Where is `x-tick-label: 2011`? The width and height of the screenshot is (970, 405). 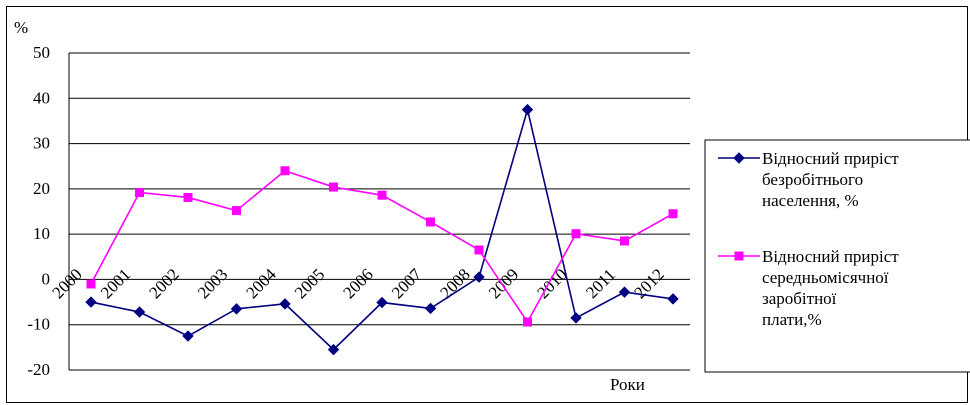
x-tick-label: 2011 is located at coordinates (600, 283).